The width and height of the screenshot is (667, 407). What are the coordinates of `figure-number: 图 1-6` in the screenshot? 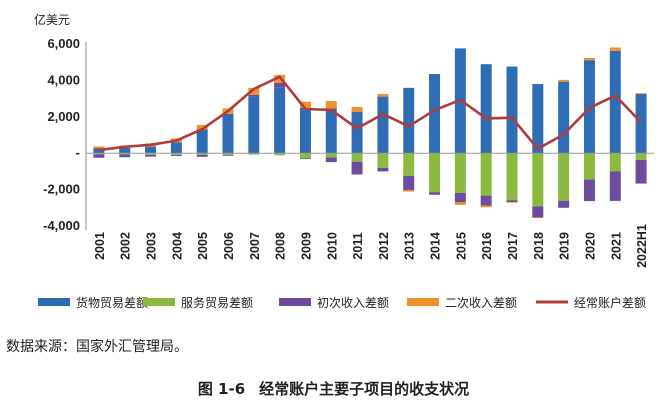 It's located at (221, 389).